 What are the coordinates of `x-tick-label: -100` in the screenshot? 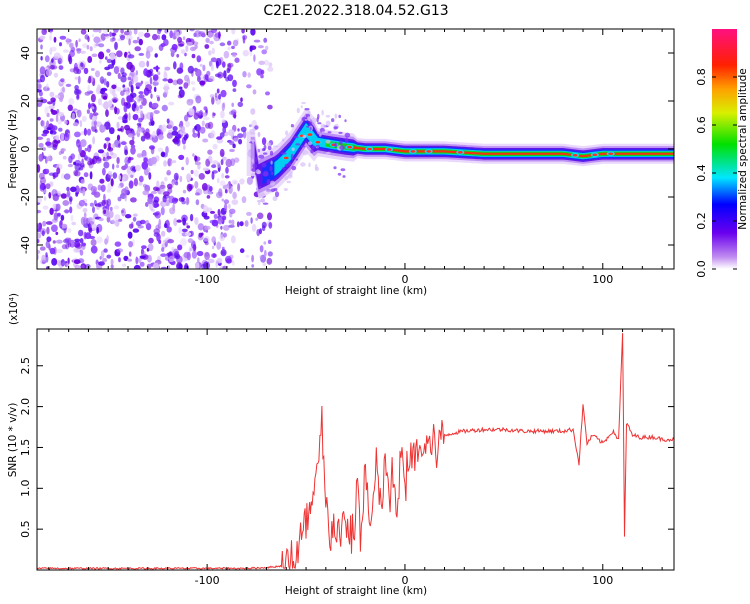 It's located at (207, 580).